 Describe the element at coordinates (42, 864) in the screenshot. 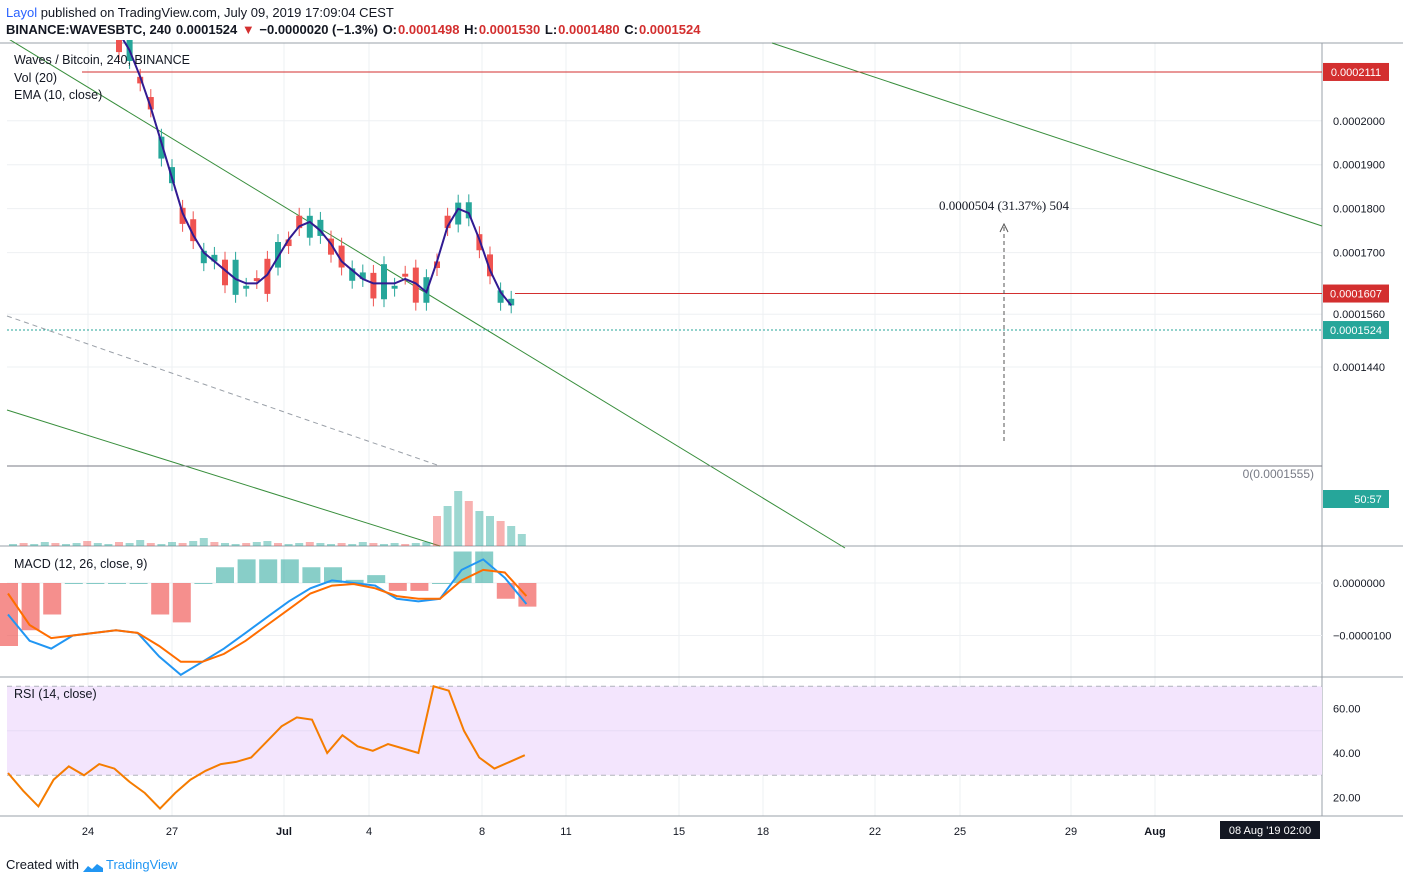

I see `created-with-text: Created with` at that location.